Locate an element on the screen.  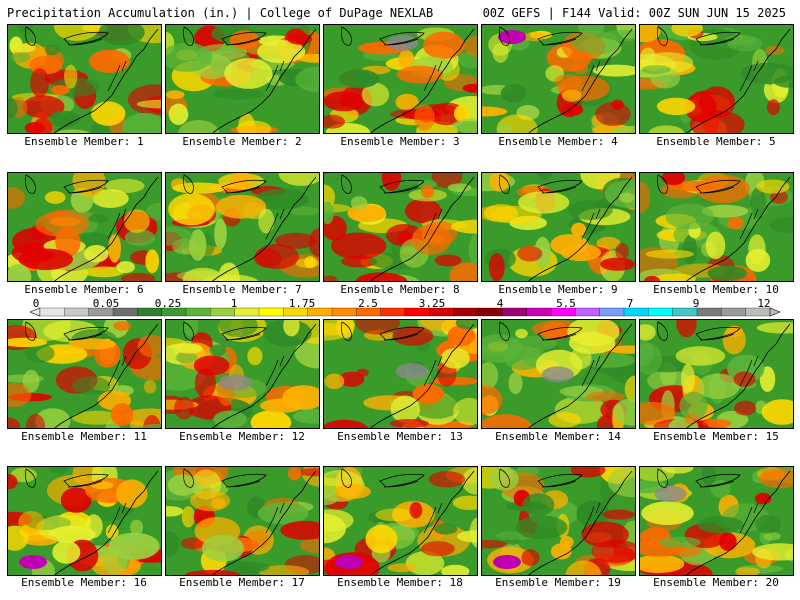
member-label: Ensemble Member: 19 is located at coordinates (558, 582).